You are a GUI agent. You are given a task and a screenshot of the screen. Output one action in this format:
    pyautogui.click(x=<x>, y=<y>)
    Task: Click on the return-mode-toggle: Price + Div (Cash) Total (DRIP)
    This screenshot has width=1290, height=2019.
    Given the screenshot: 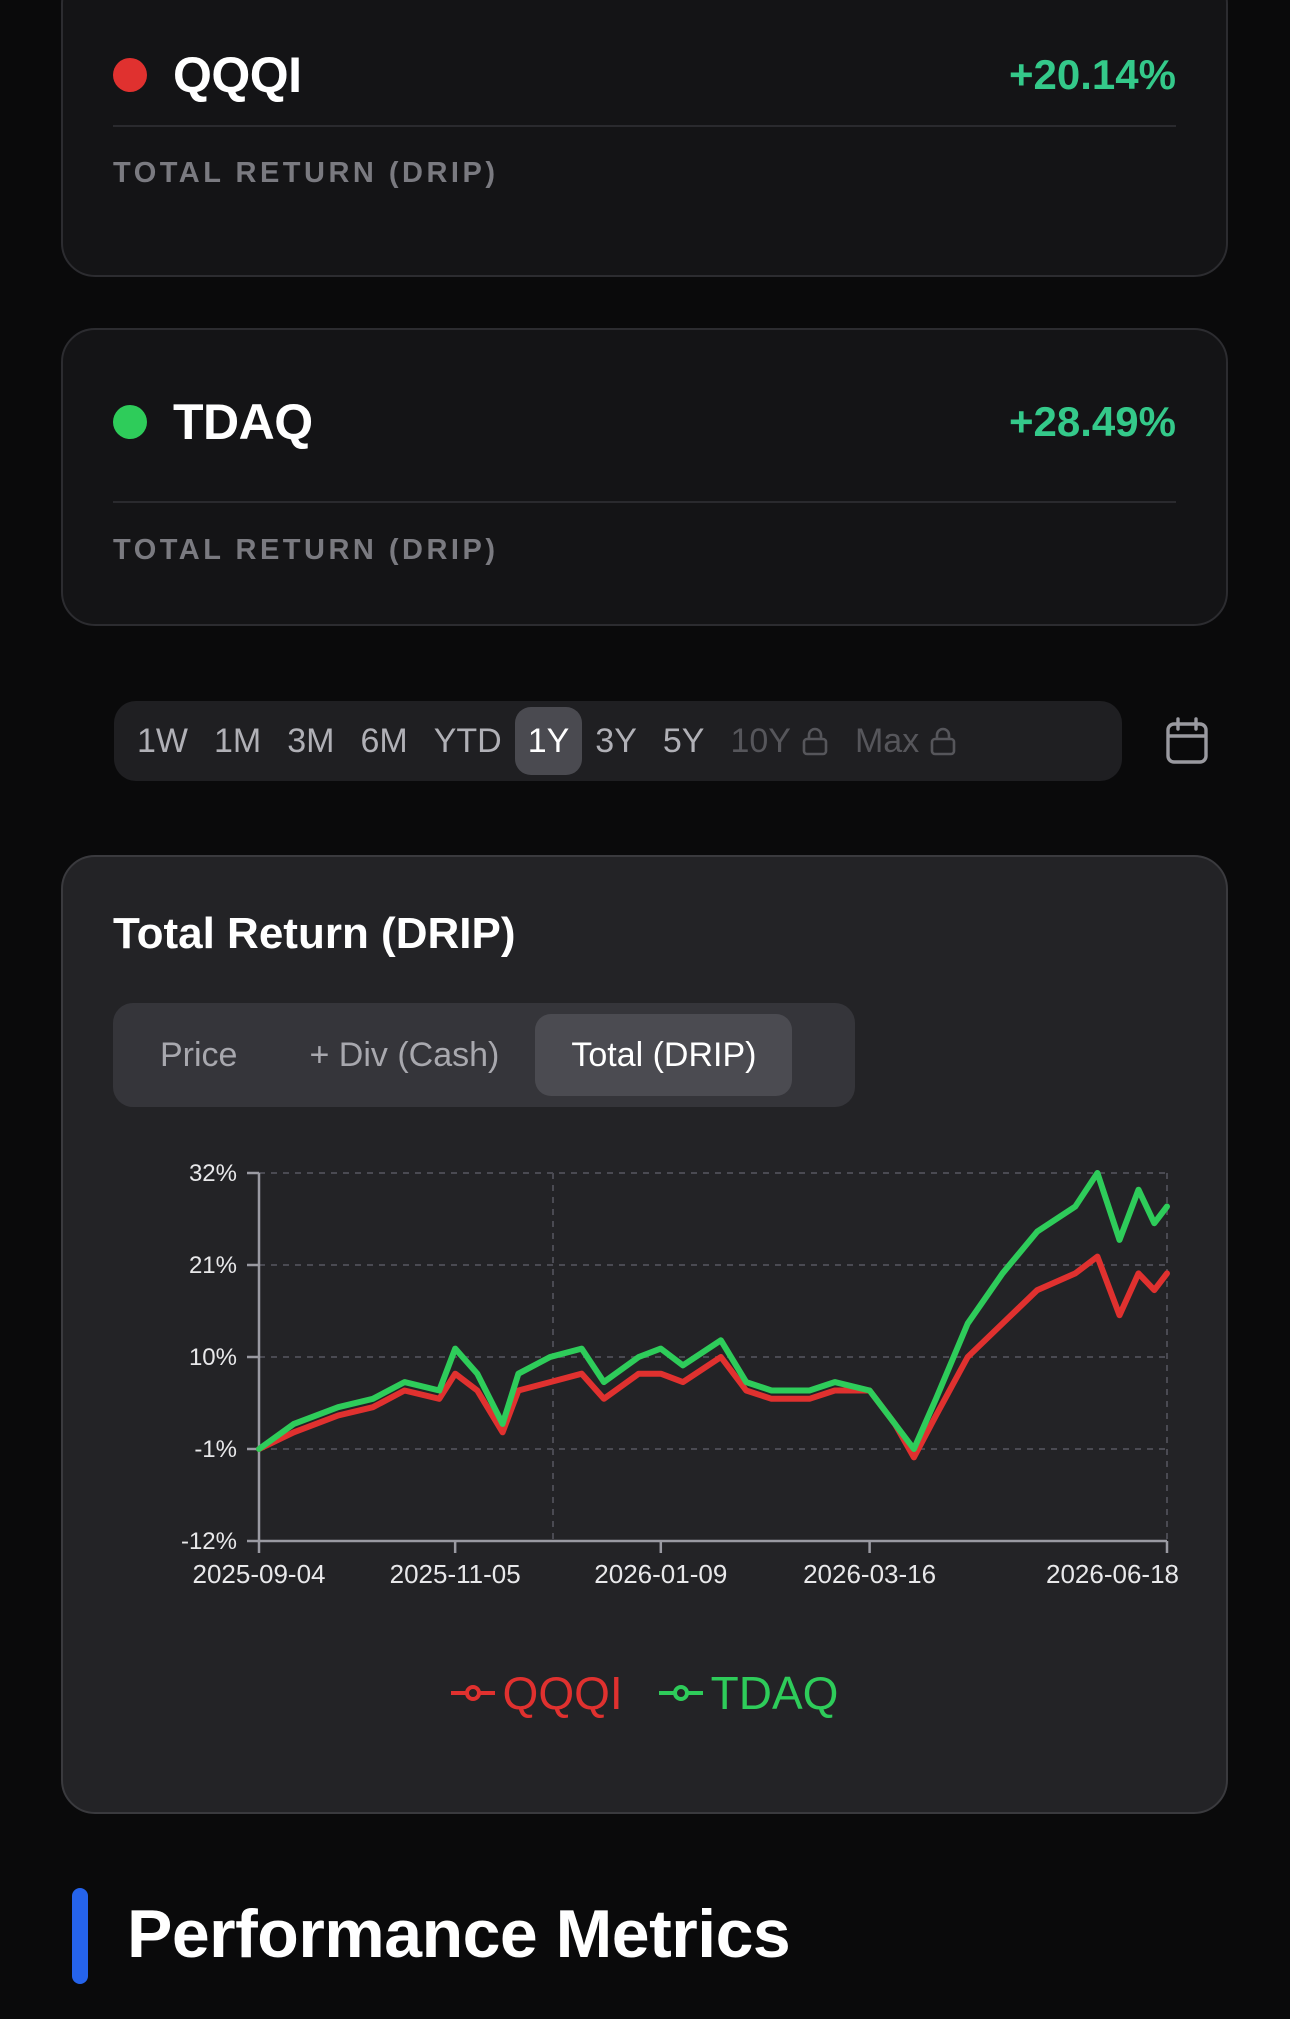 What is the action you would take?
    pyautogui.click(x=484, y=1055)
    